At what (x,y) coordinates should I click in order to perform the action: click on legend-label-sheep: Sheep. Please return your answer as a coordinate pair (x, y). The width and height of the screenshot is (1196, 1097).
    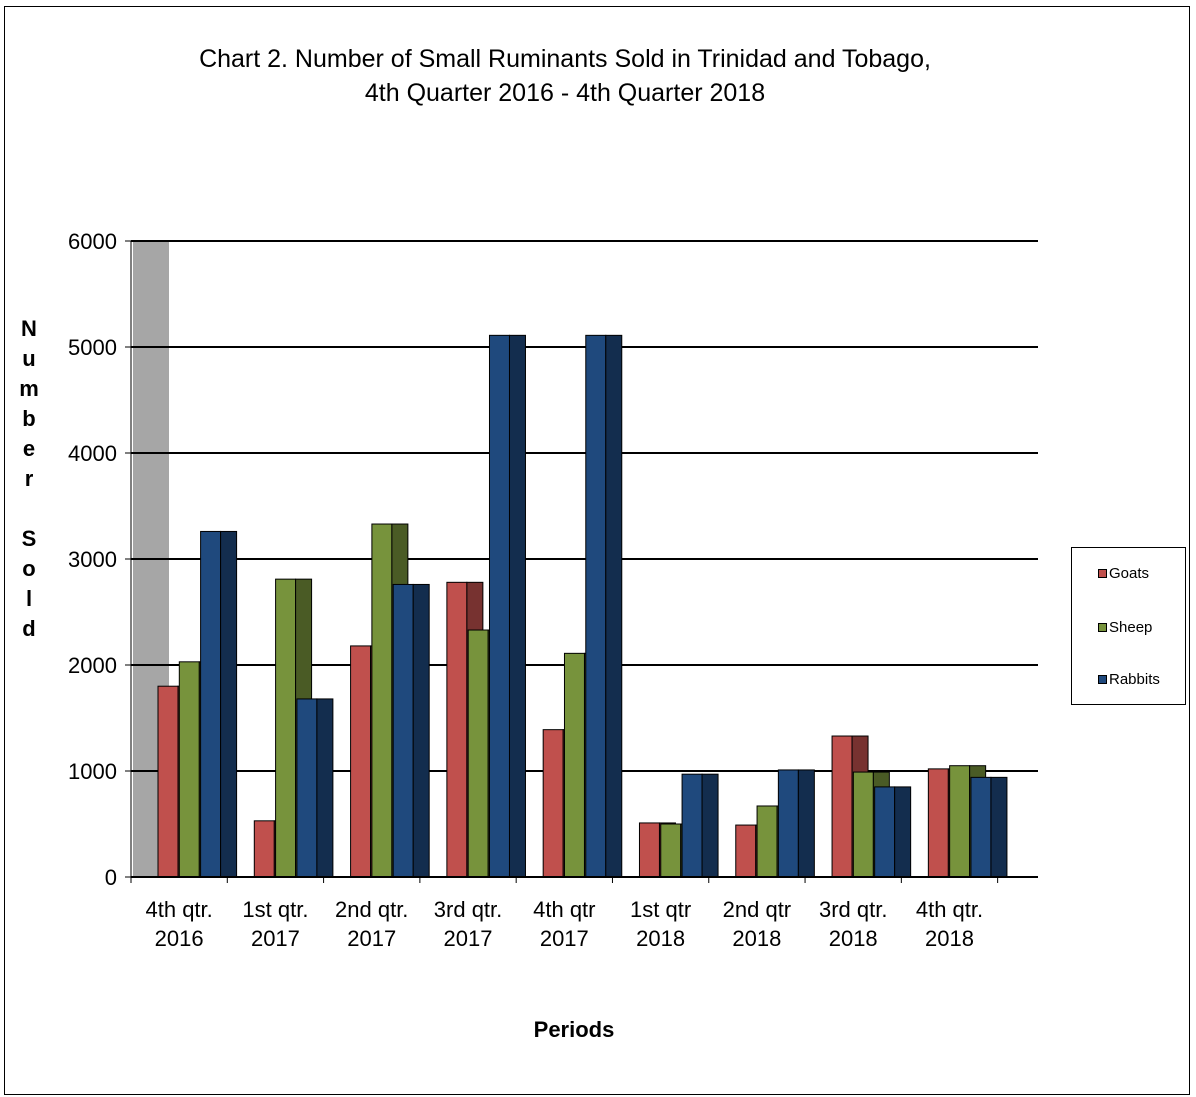
    Looking at the image, I should click on (1131, 627).